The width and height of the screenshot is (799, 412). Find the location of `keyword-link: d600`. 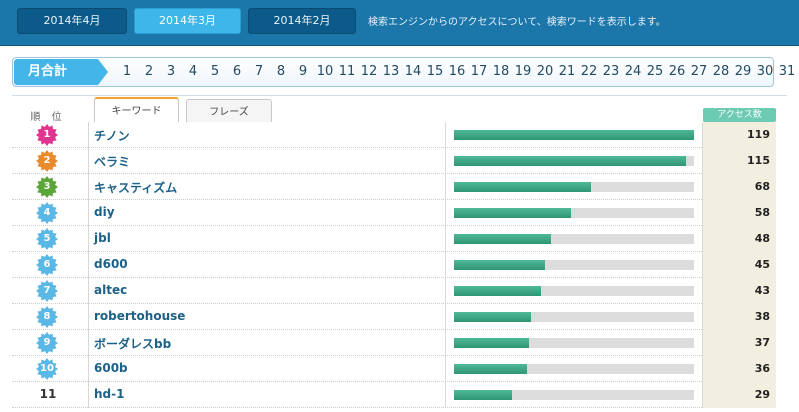

keyword-link: d600 is located at coordinates (111, 264).